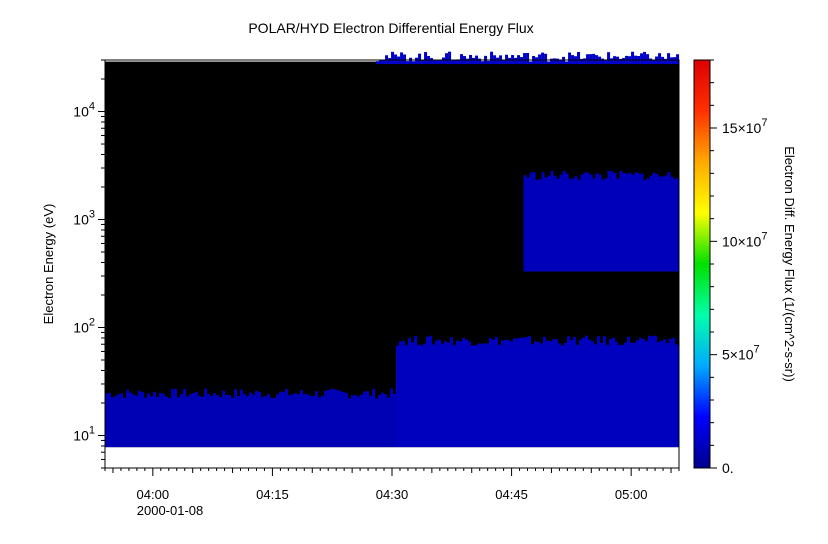  What do you see at coordinates (744, 126) in the screenshot?
I see `colorbar-tick-label: 15×107` at bounding box center [744, 126].